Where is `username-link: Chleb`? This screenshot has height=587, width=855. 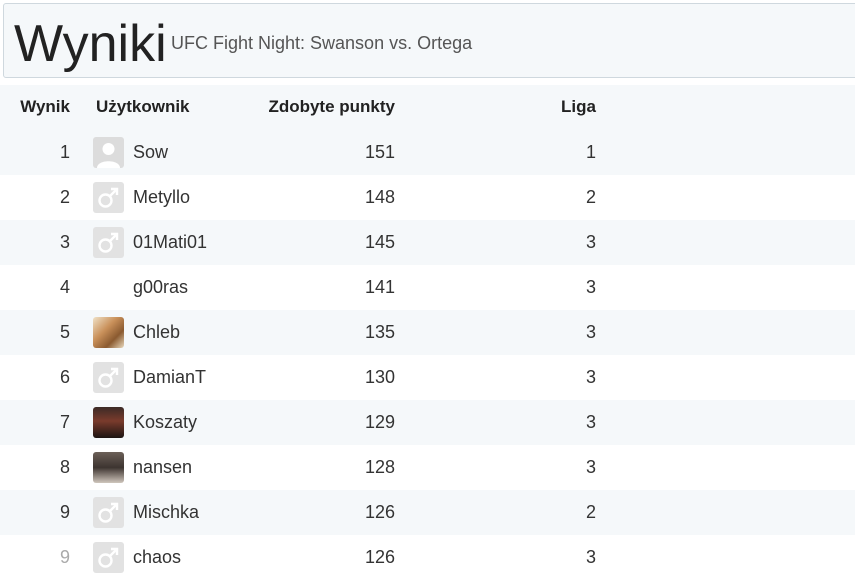
username-link: Chleb is located at coordinates (157, 332).